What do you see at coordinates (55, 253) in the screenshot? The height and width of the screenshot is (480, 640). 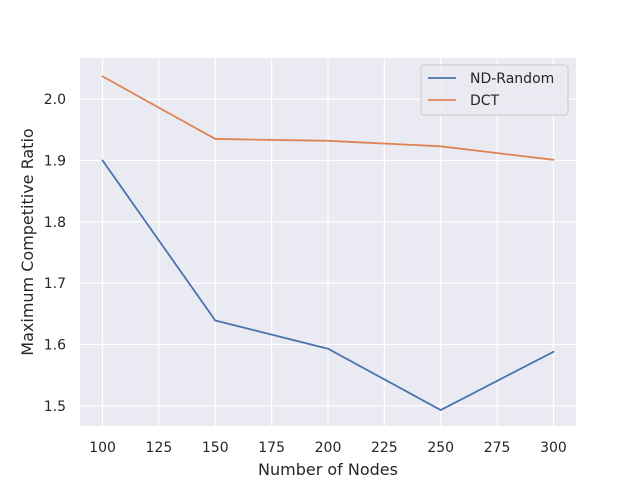 I see `y-tick-labels: 1.5 1.6 1.7 1.8 1.9 2.0` at bounding box center [55, 253].